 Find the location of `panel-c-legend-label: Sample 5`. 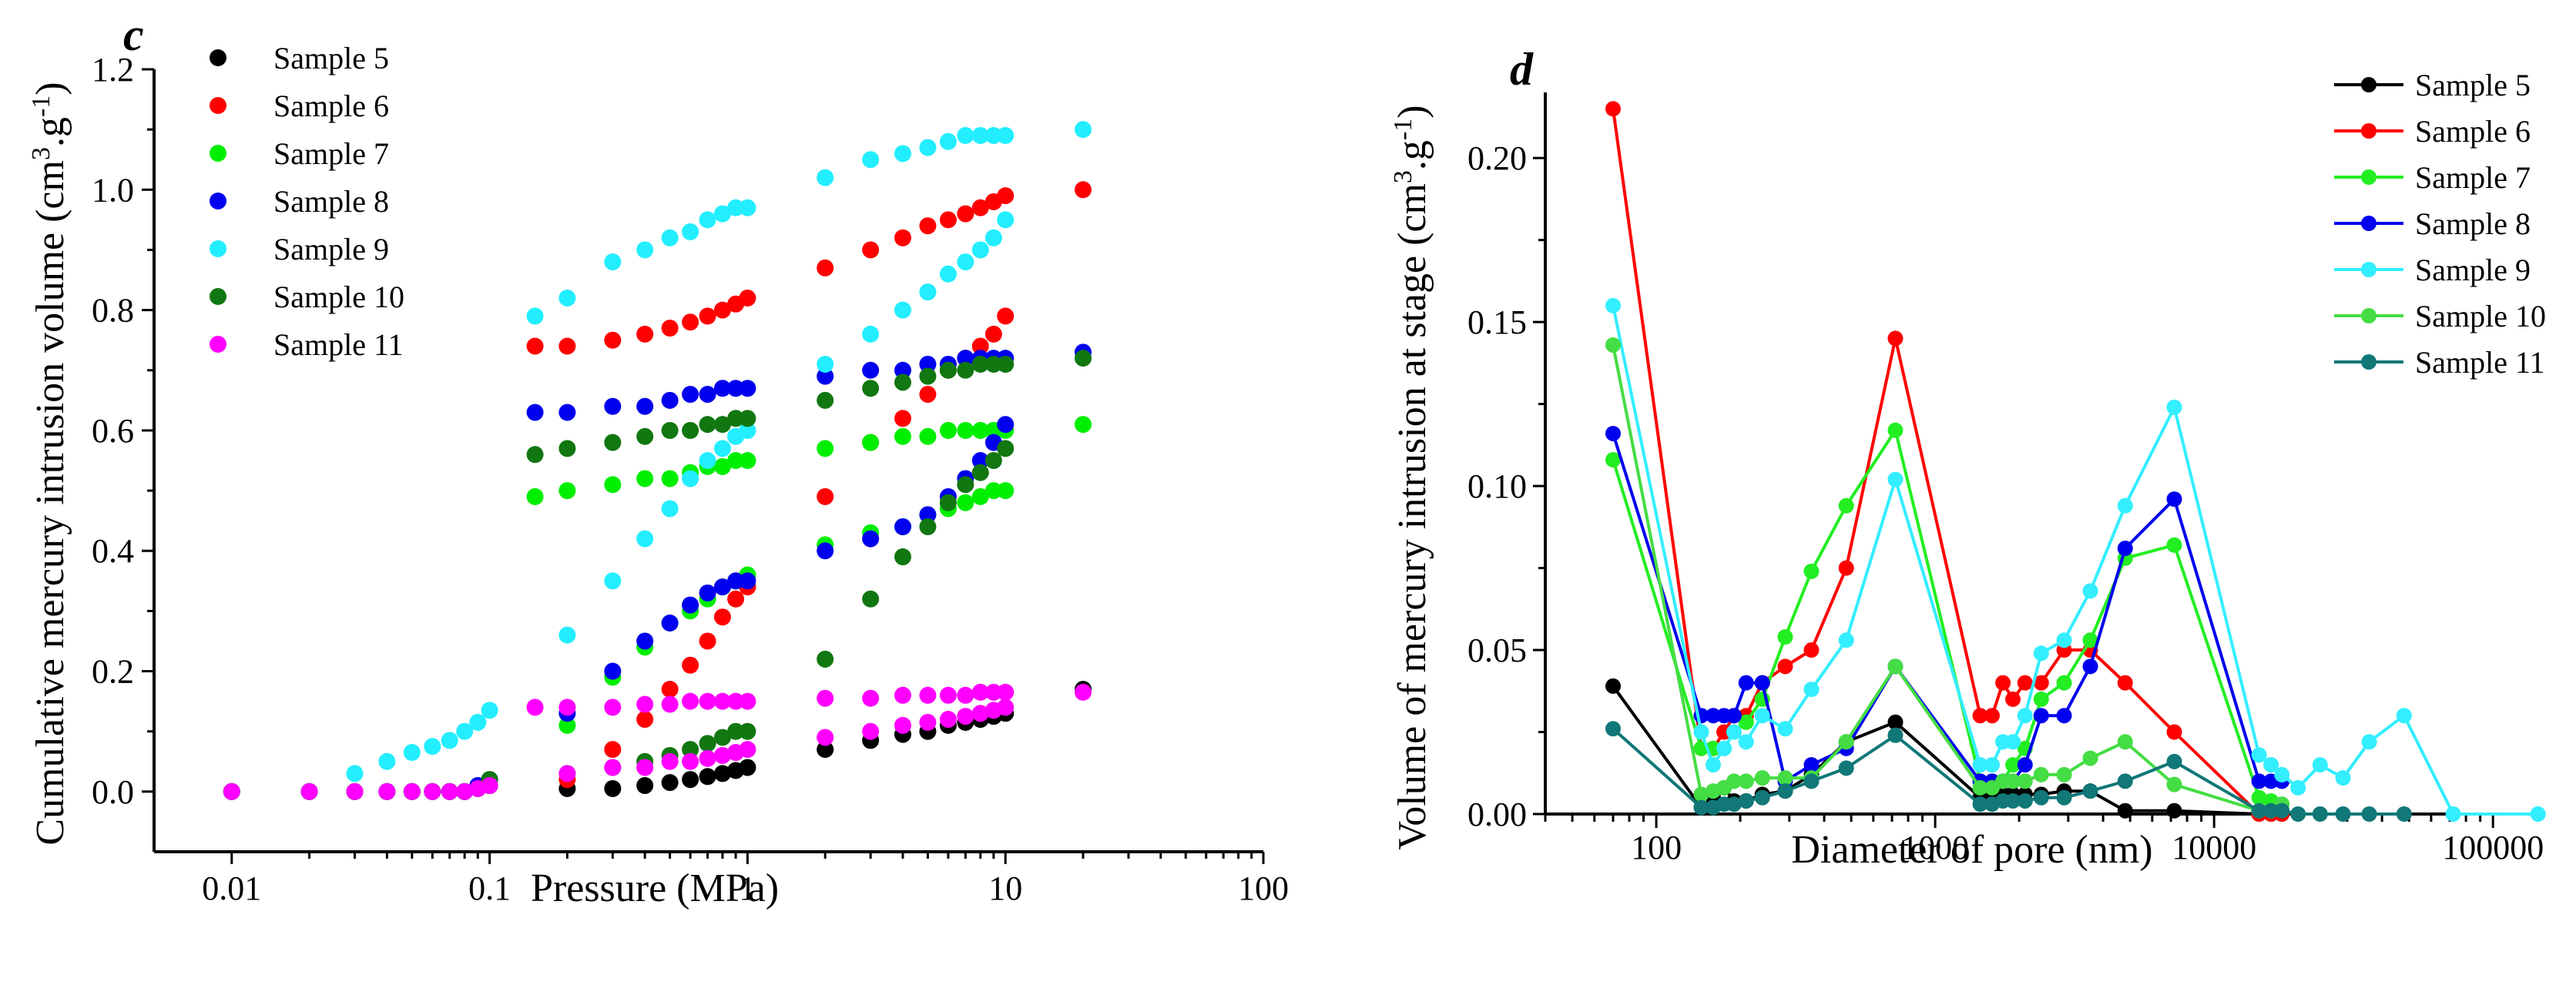

panel-c-legend-label: Sample 5 is located at coordinates (331, 58).